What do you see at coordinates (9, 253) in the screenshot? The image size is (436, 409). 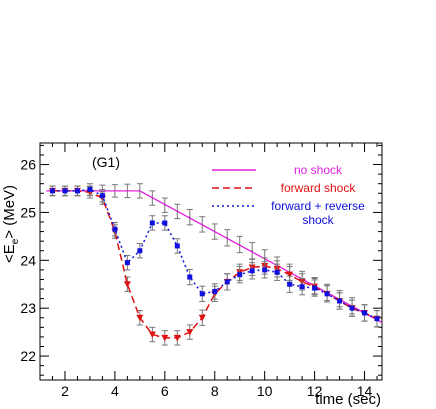 I see `y-axis-title-main: <E` at bounding box center [9, 253].